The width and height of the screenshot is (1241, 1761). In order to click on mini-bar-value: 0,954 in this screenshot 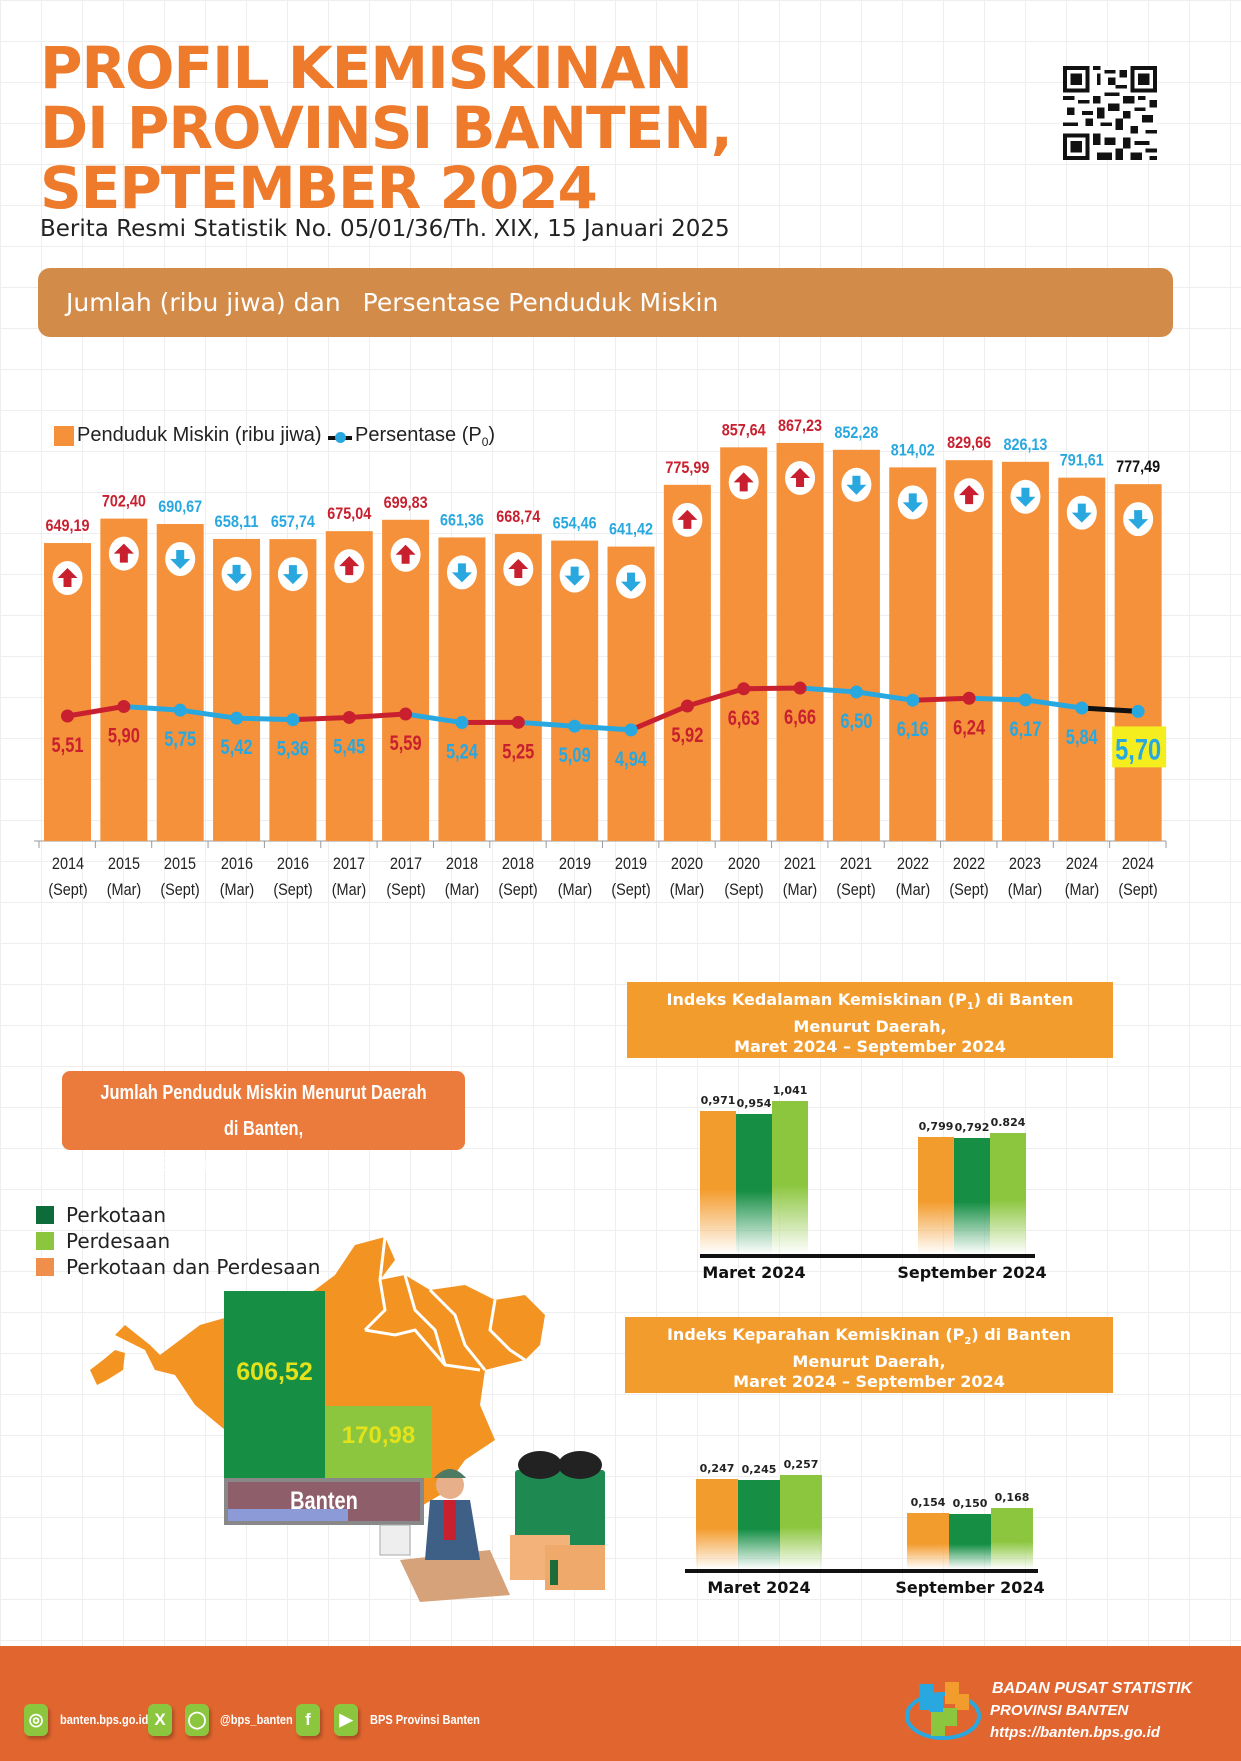, I will do `click(754, 1103)`.